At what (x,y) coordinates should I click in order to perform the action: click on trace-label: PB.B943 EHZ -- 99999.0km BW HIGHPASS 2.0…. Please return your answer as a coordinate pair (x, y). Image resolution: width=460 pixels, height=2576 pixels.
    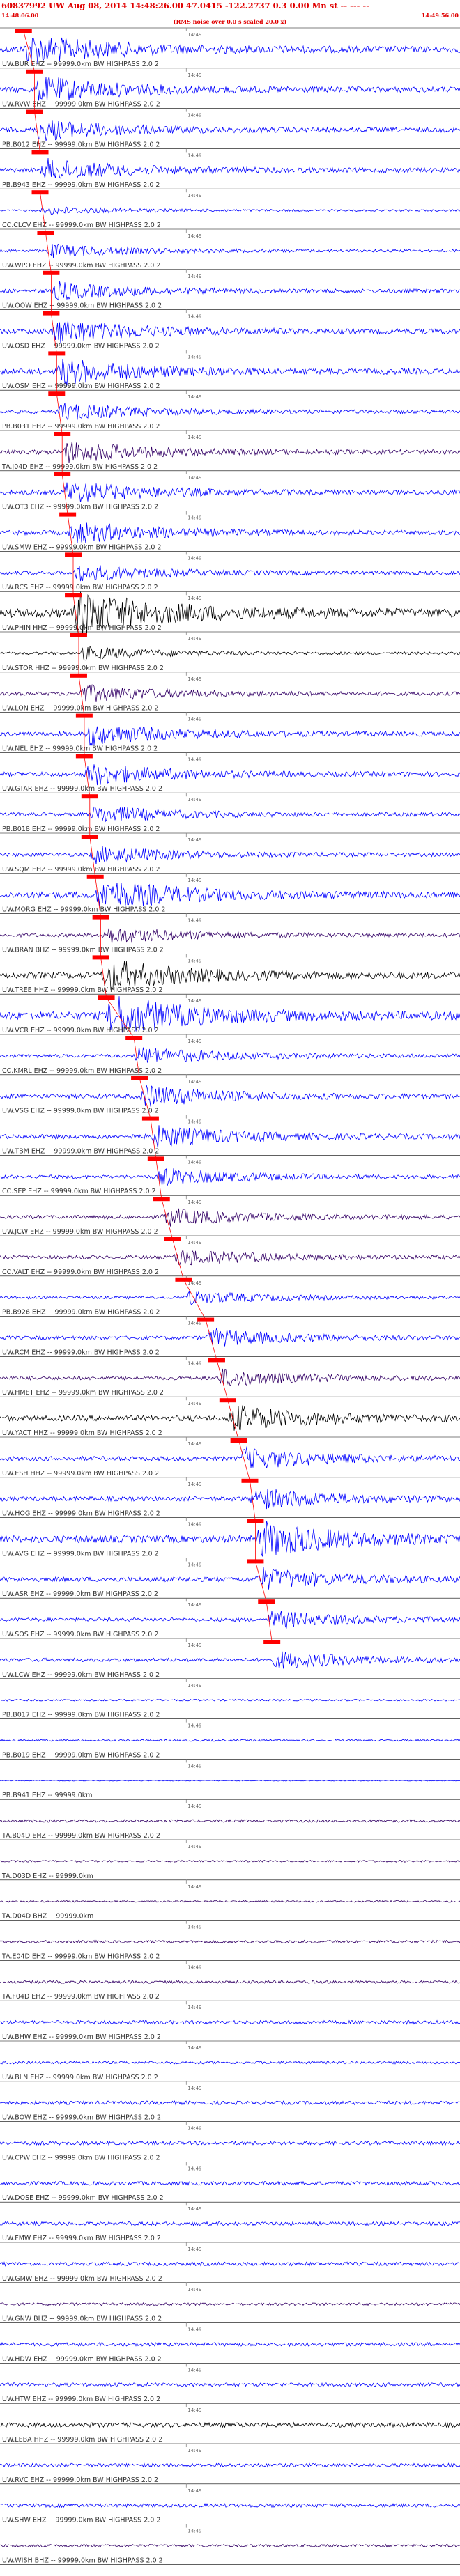
    Looking at the image, I should click on (81, 185).